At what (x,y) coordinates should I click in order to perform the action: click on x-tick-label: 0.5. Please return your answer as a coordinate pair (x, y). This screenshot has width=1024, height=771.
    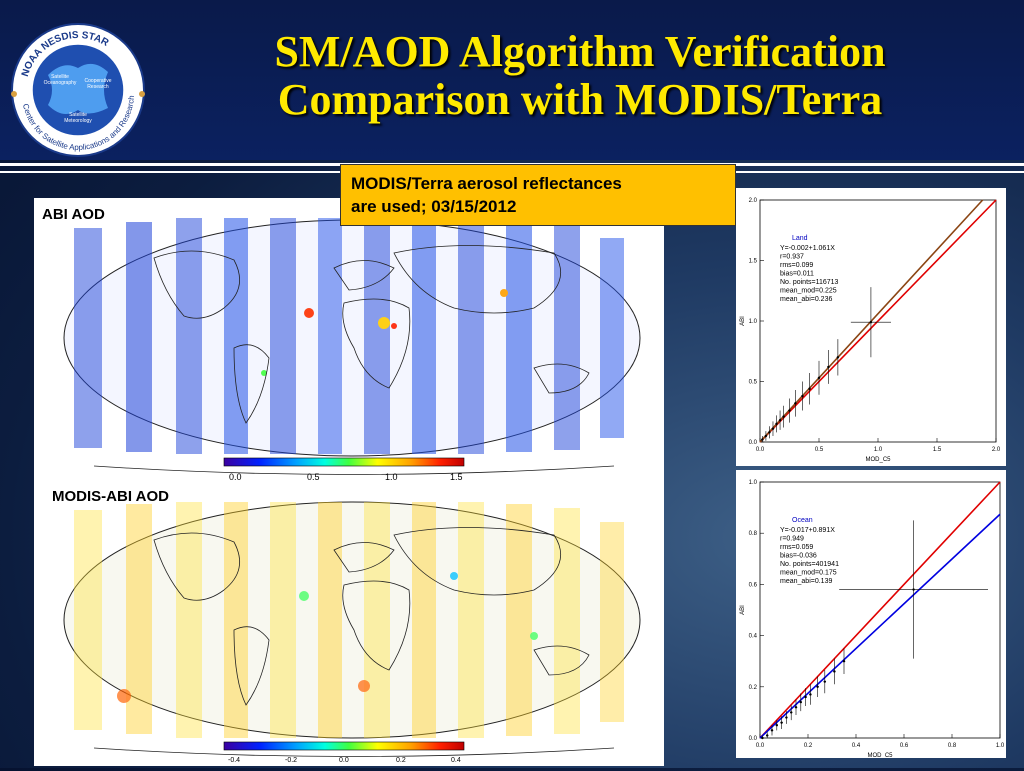
    Looking at the image, I should click on (819, 450).